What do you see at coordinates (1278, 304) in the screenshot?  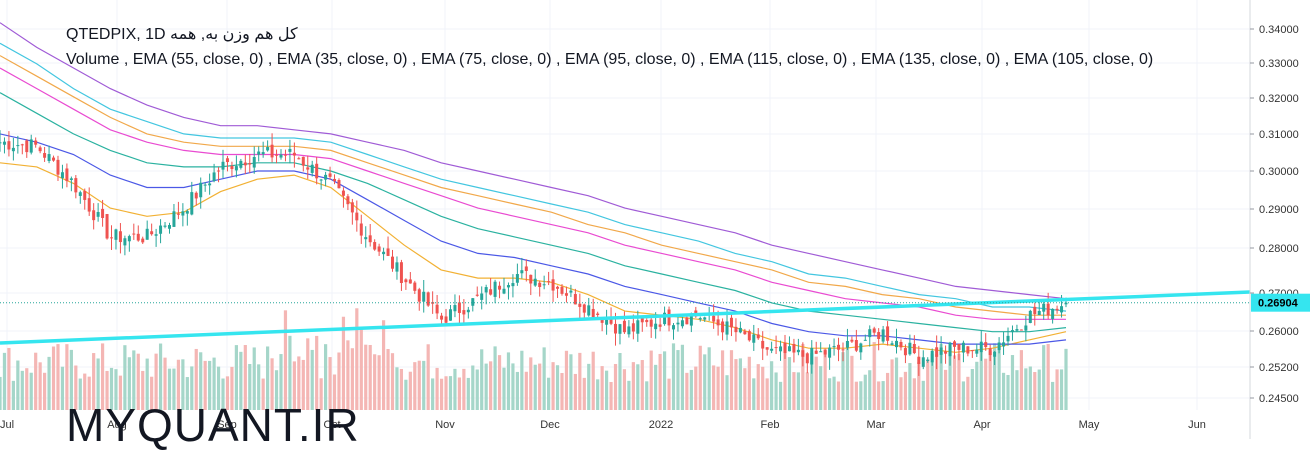 I see `last-price-label: 0.26904` at bounding box center [1278, 304].